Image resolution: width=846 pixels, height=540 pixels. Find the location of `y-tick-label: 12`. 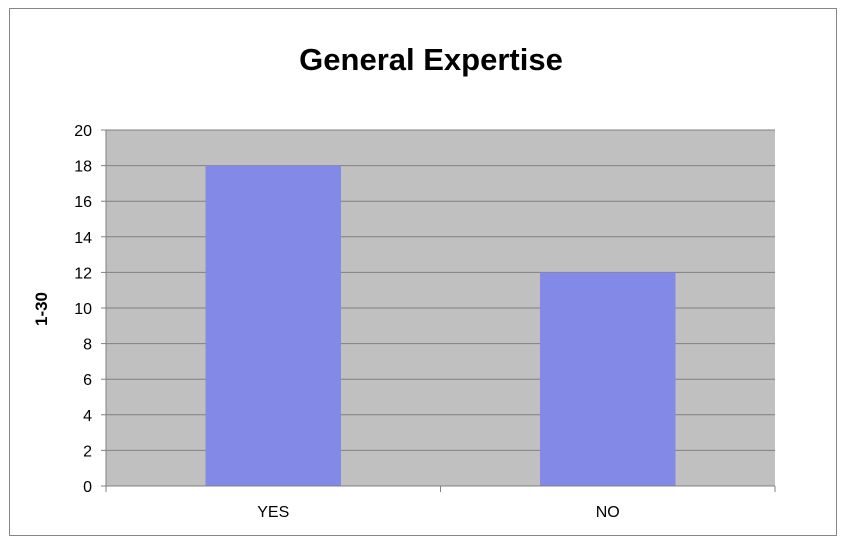

y-tick-label: 12 is located at coordinates (83, 273).